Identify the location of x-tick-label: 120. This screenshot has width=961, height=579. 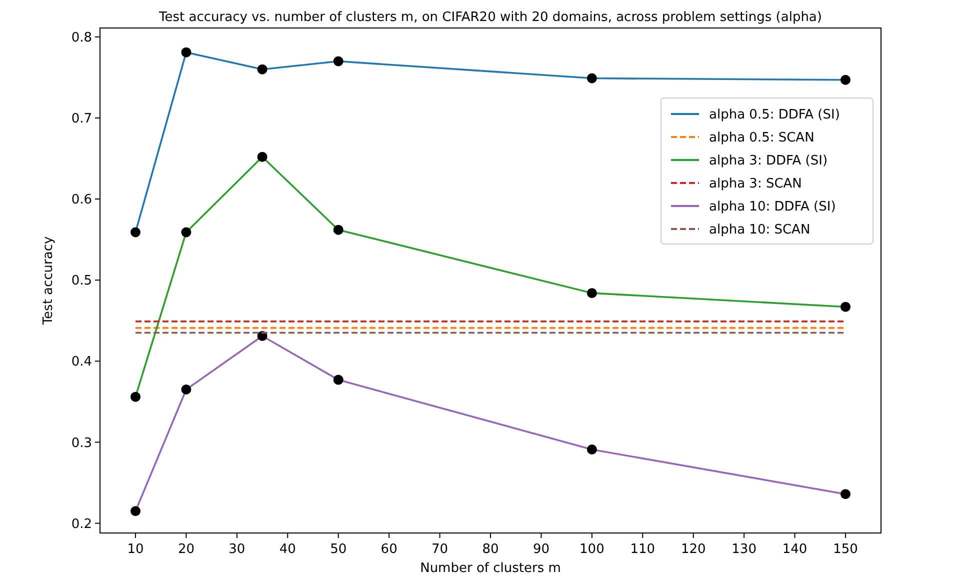
(693, 549).